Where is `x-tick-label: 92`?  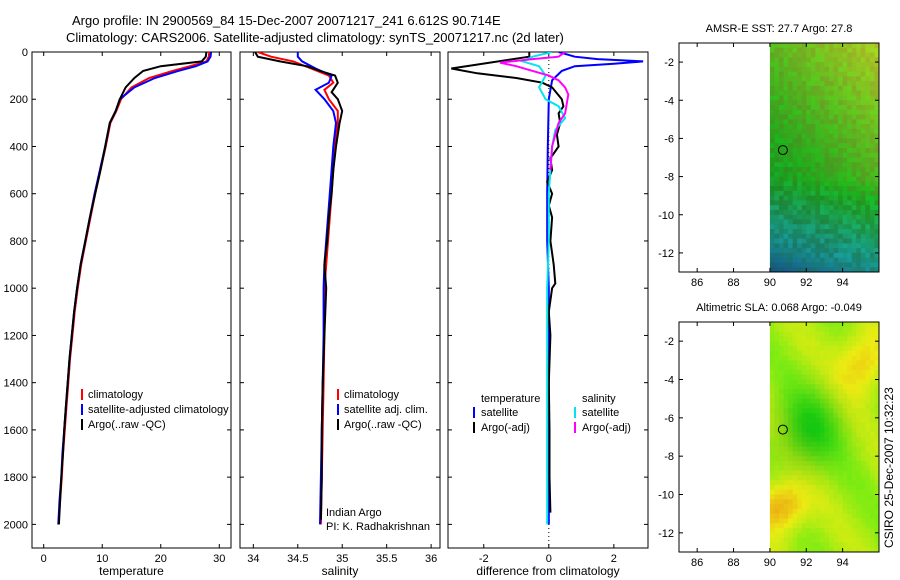 x-tick-label: 92 is located at coordinates (806, 563).